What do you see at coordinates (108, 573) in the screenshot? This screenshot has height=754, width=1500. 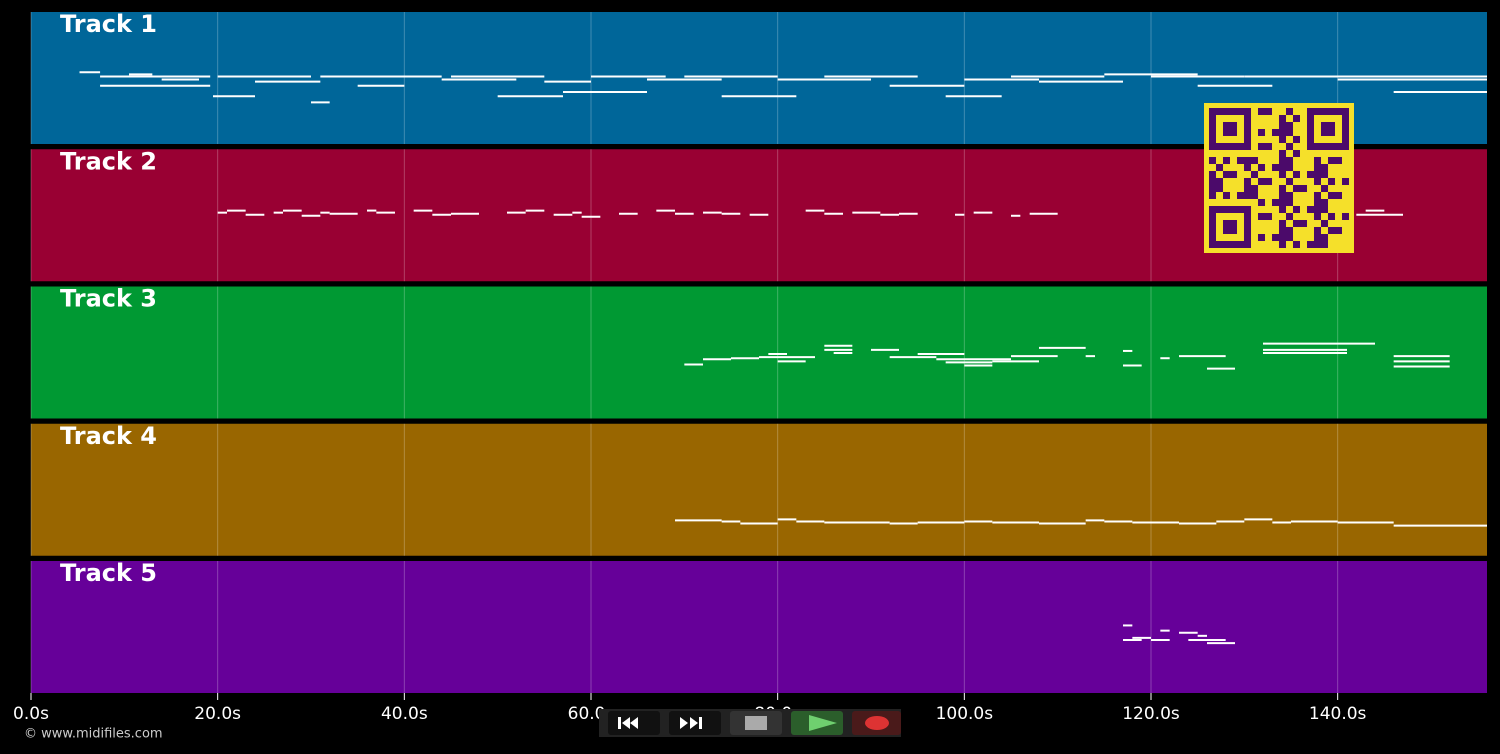 I see `track-name: Track 5` at bounding box center [108, 573].